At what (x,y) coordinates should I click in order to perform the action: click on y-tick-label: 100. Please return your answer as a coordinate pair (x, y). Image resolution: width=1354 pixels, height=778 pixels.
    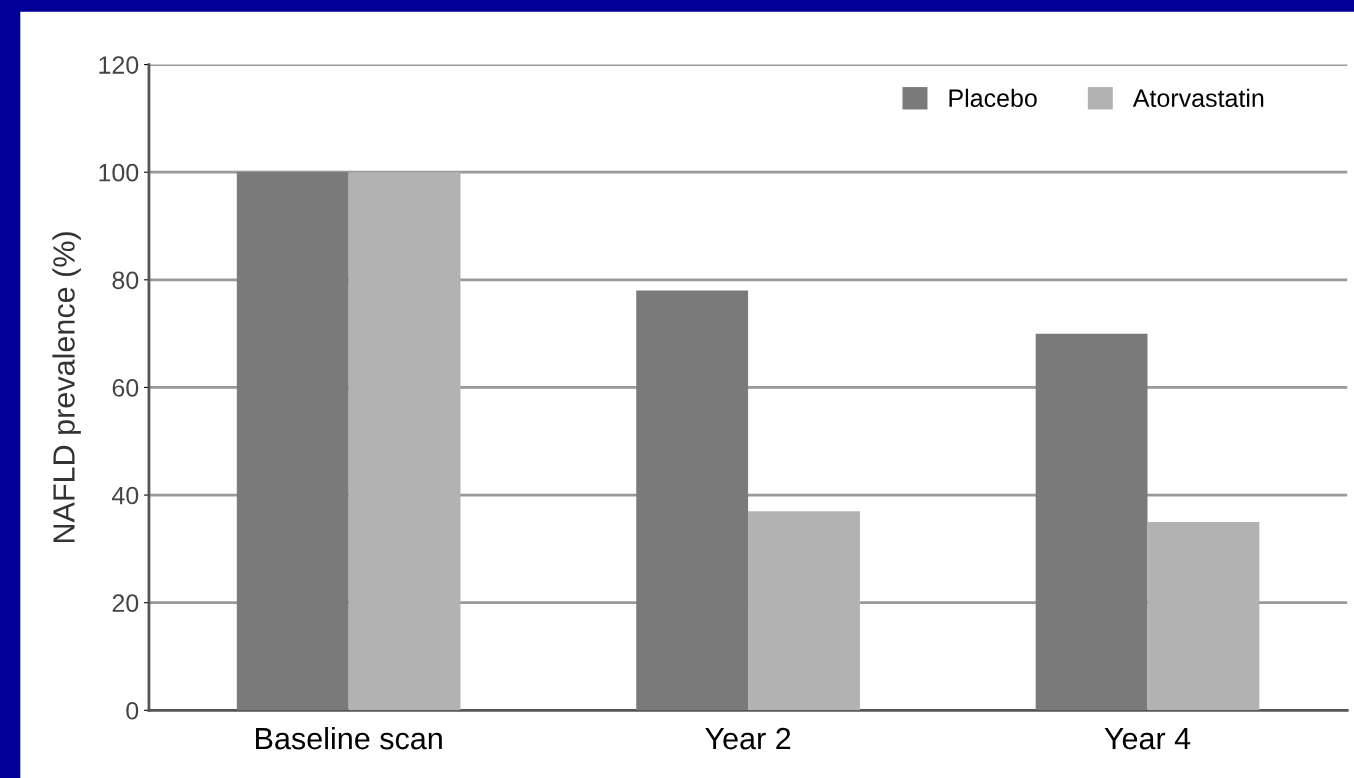
    Looking at the image, I should click on (119, 172).